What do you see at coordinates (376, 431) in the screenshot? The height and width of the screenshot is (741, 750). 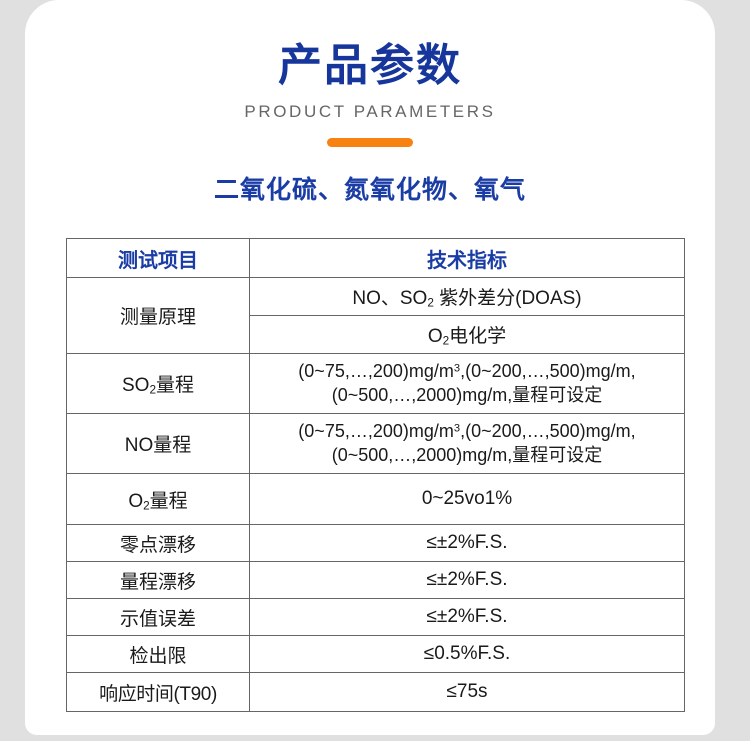 I see `no-range-line1-a: (0~75,…,200)mg/m` at bounding box center [376, 431].